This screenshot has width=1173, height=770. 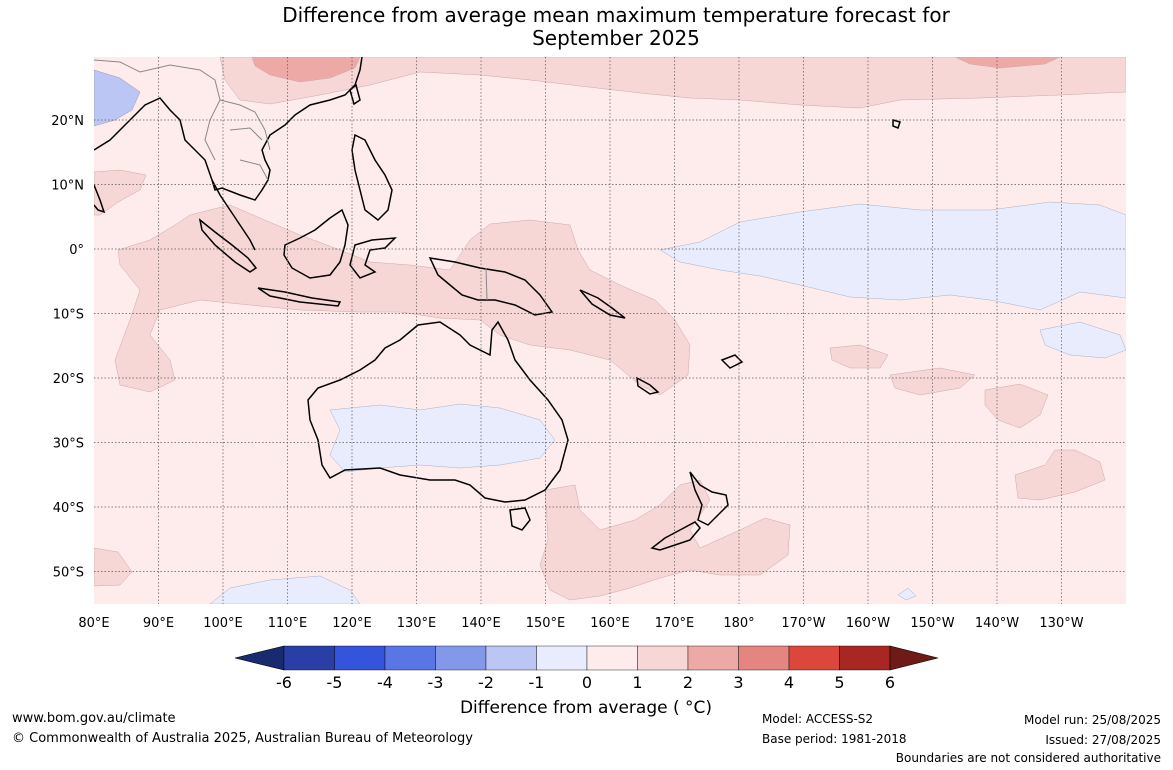 What do you see at coordinates (890, 682) in the screenshot?
I see `colorbar-tick: 6` at bounding box center [890, 682].